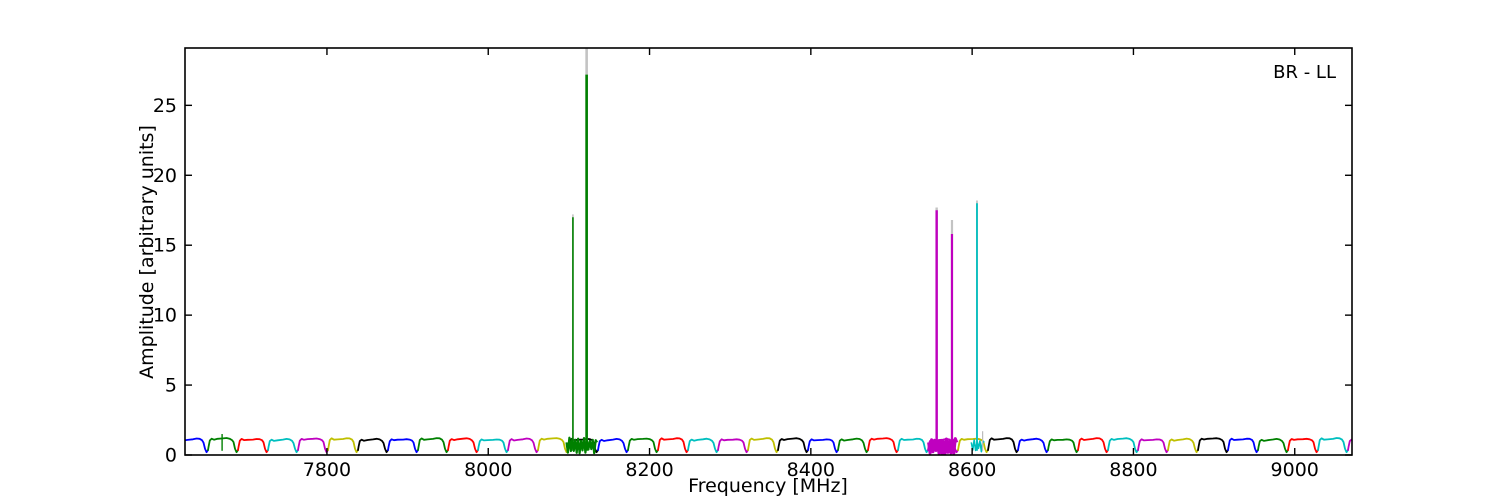 This screenshot has height=500, width=1500. What do you see at coordinates (171, 386) in the screenshot?
I see `y-tick-label: 5` at bounding box center [171, 386].